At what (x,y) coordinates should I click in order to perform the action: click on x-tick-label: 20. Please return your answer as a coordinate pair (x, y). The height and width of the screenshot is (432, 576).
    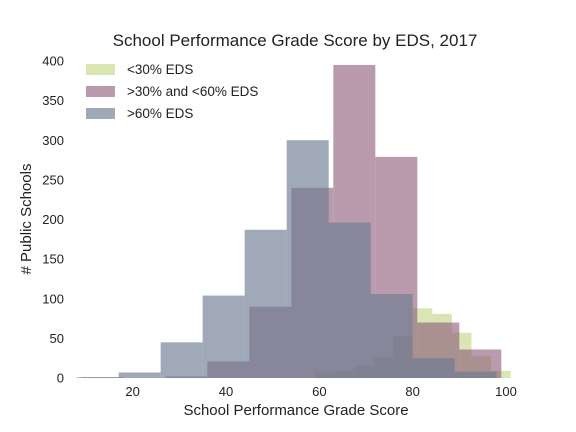
    Looking at the image, I should click on (132, 391).